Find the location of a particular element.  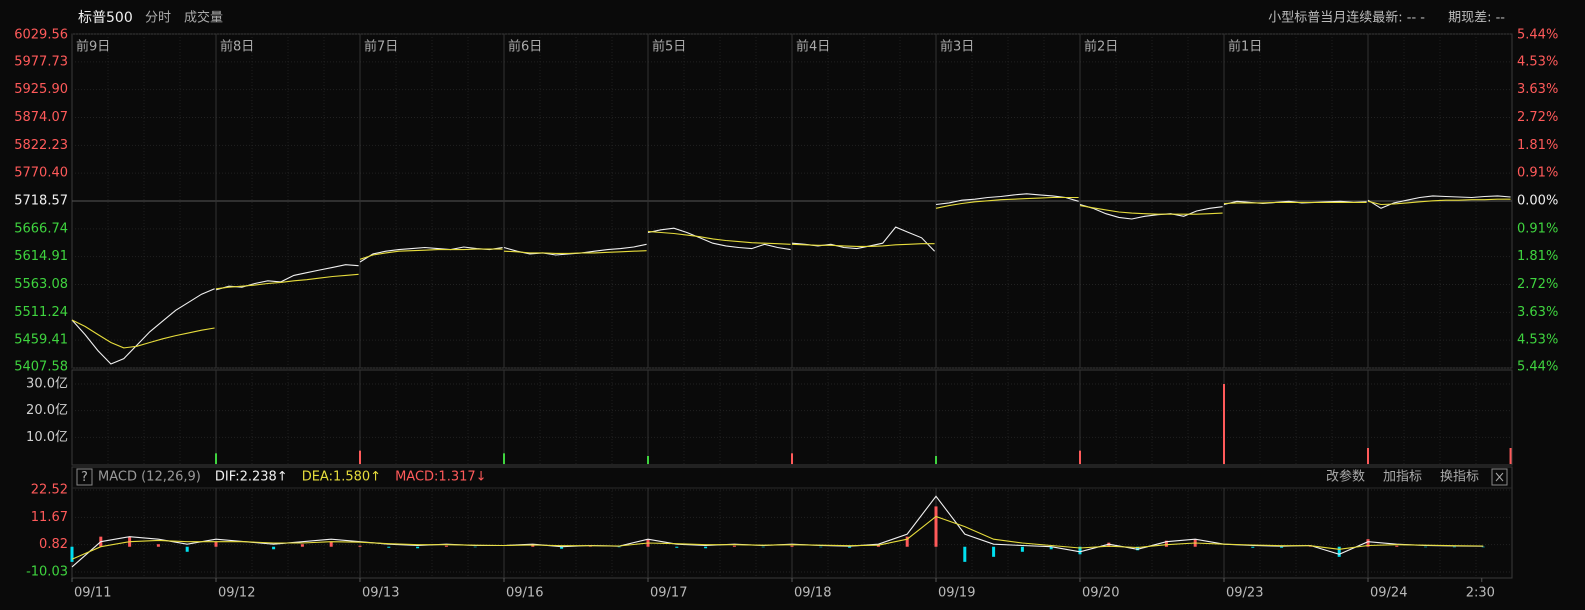

close-box is located at coordinates (1499, 477).